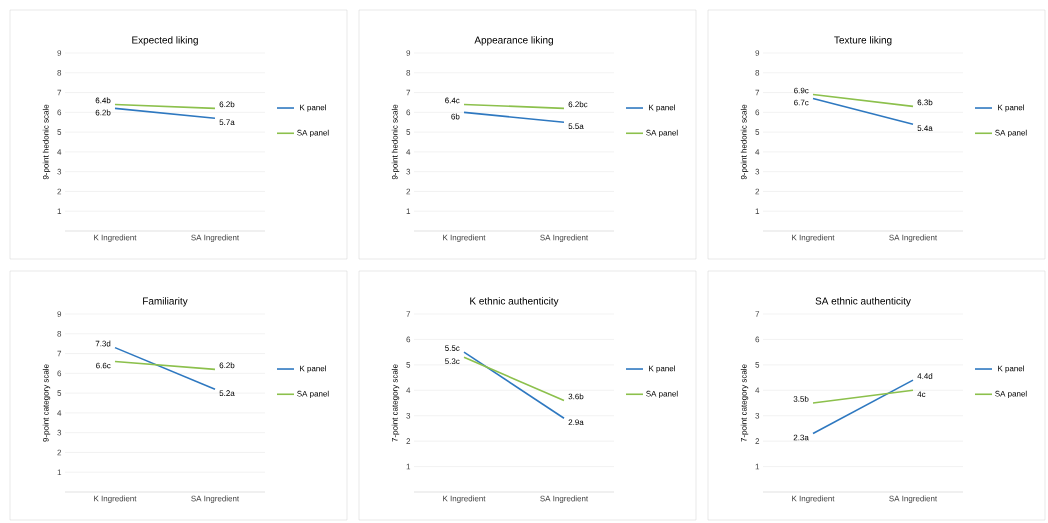 The image size is (1048, 523). I want to click on chart-title: K ethnic authenticity, so click(514, 302).